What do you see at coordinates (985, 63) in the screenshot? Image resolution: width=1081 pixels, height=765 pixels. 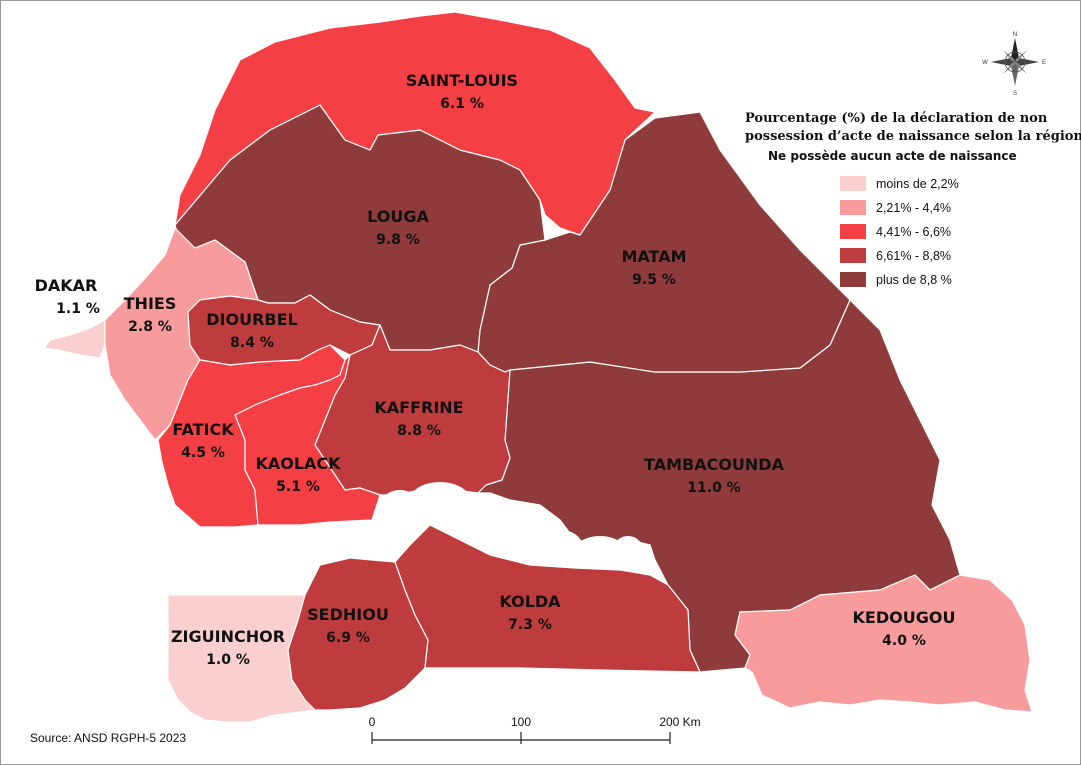 I see `compass-w-label: W` at bounding box center [985, 63].